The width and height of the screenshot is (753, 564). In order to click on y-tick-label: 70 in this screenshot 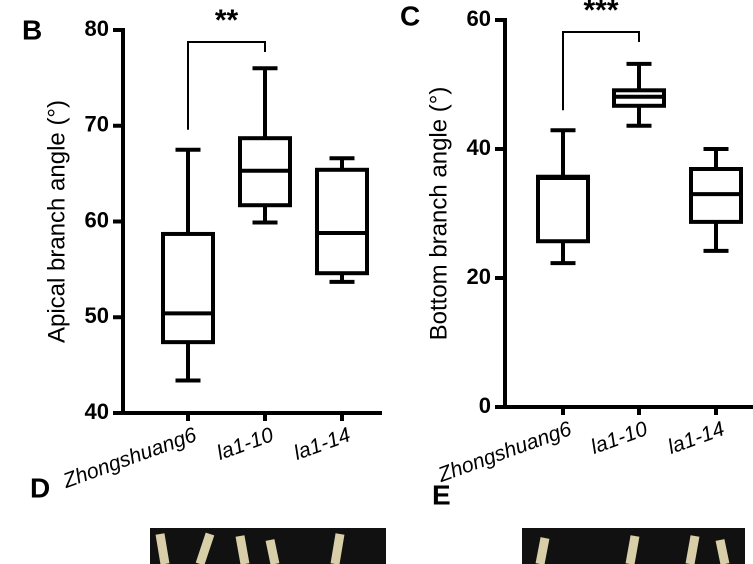, I will do `click(97, 124)`.